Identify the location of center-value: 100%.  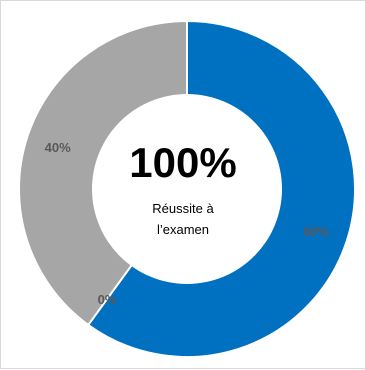
(182, 162).